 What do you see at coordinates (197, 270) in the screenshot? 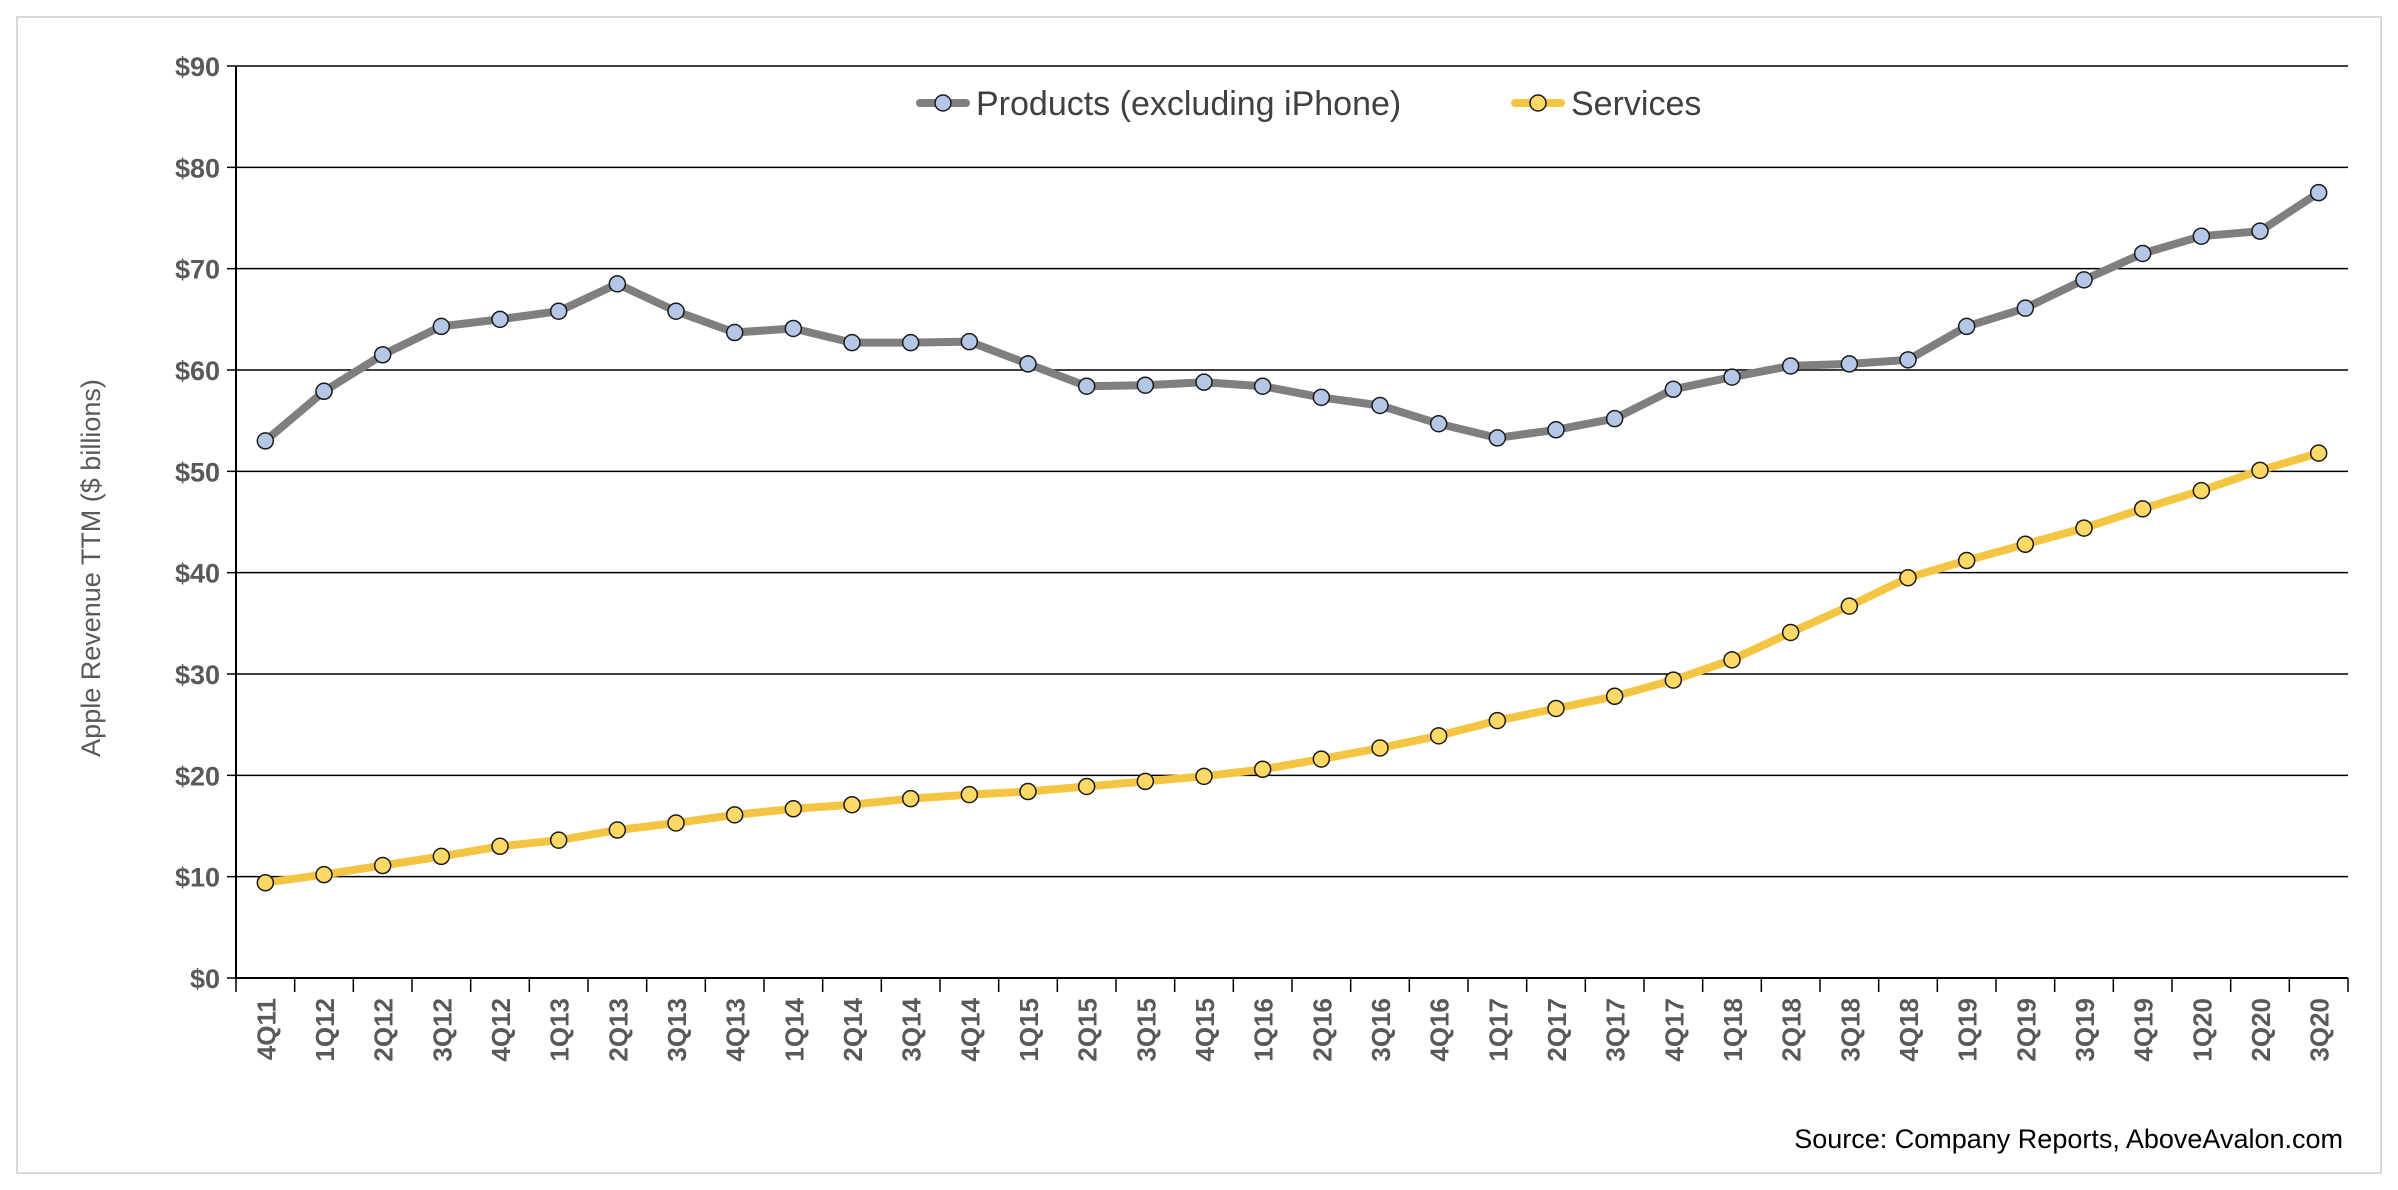
I see `y-tick-label: $70` at bounding box center [197, 270].